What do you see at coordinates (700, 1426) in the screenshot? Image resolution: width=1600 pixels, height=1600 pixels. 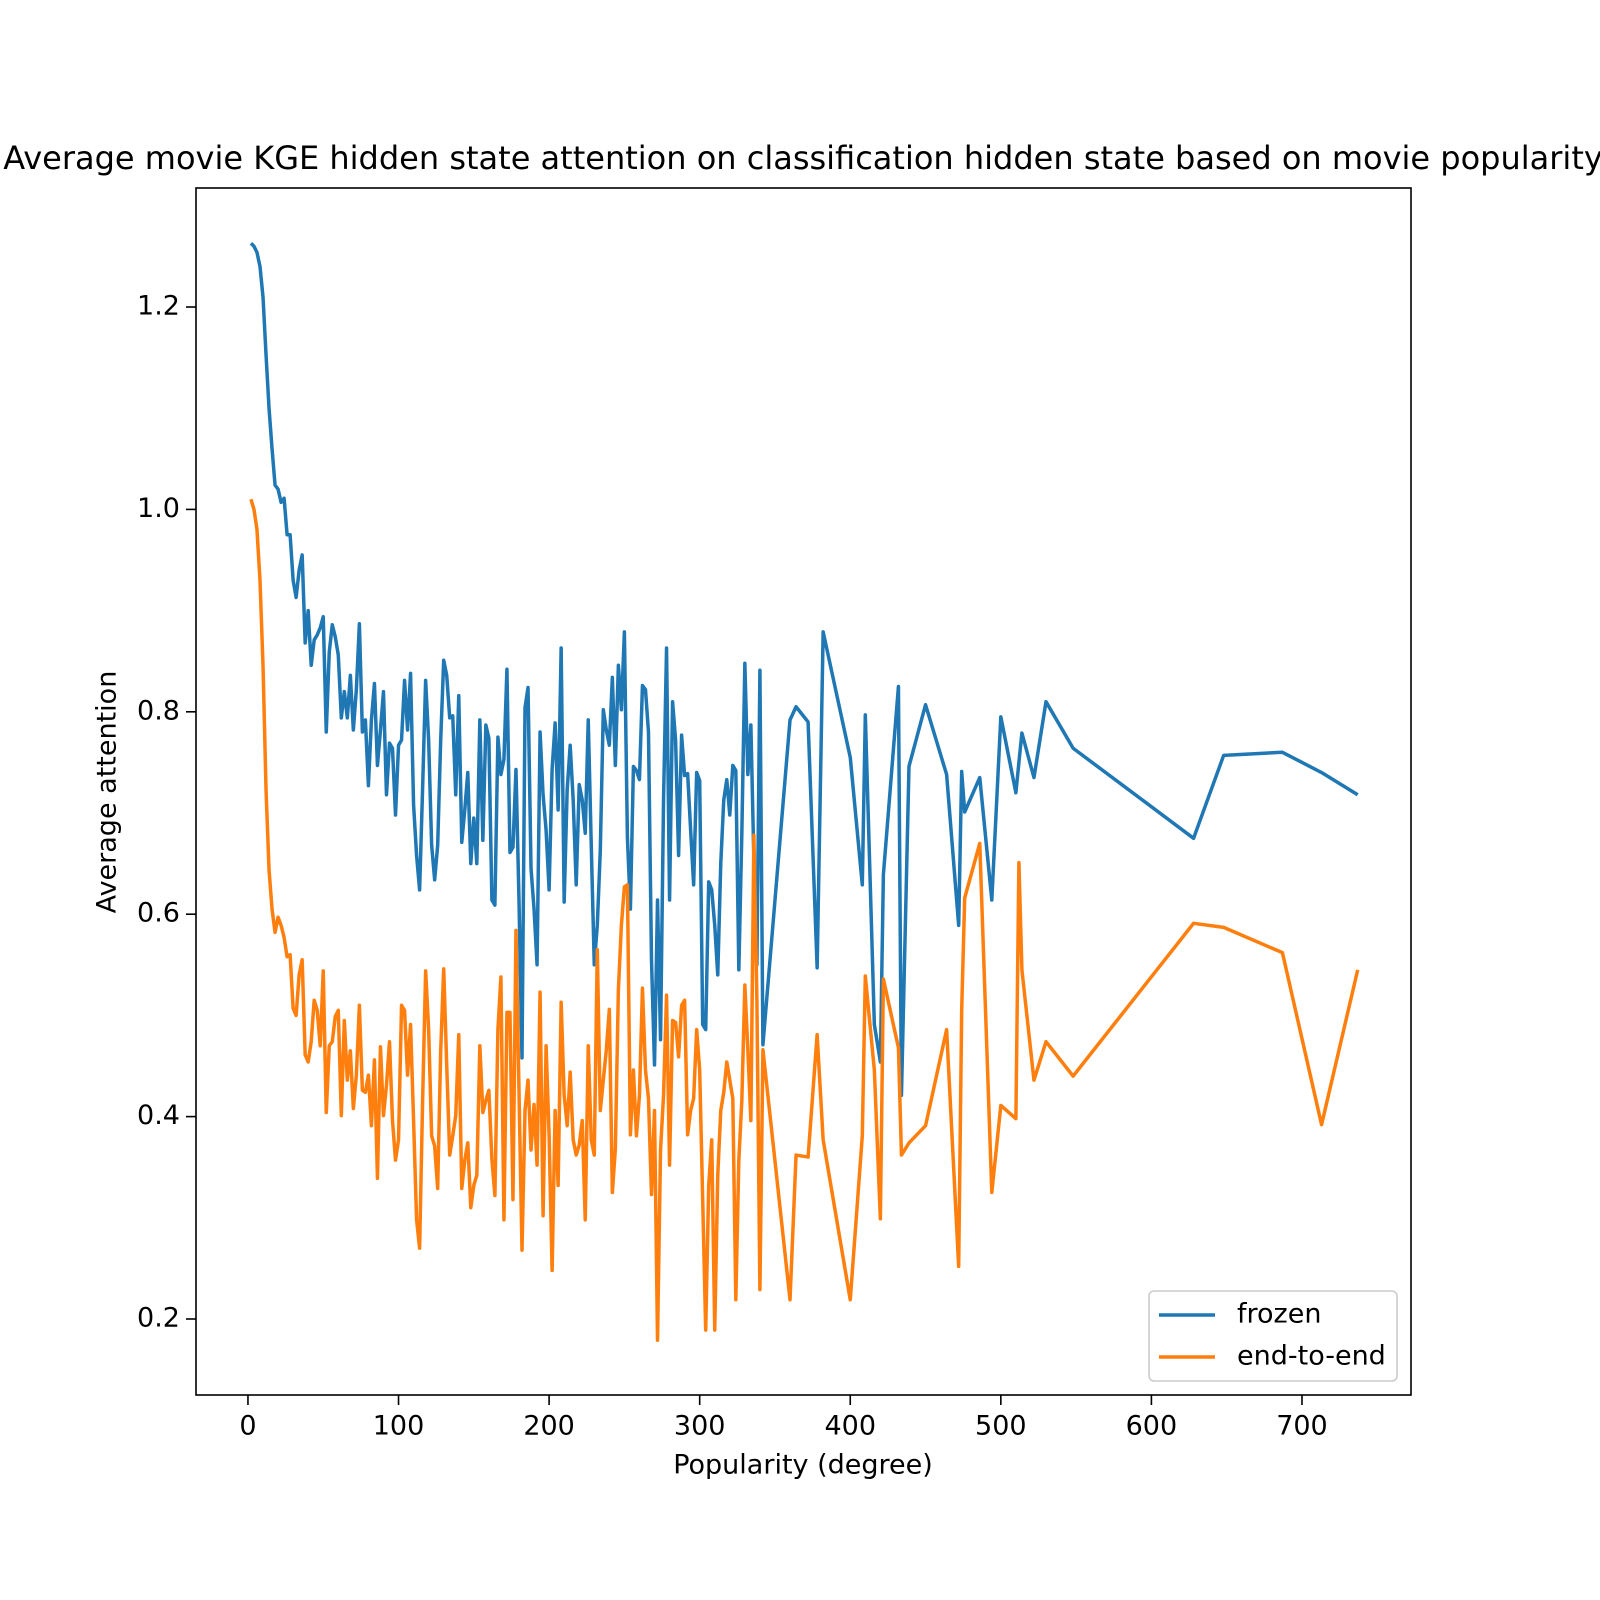 I see `x-tick-label: 300` at bounding box center [700, 1426].